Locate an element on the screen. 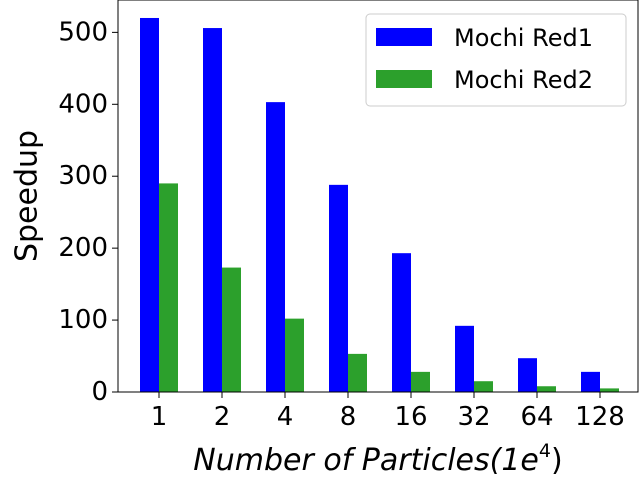 The width and height of the screenshot is (640, 480). x-tick-label-4: 4 is located at coordinates (285, 417).